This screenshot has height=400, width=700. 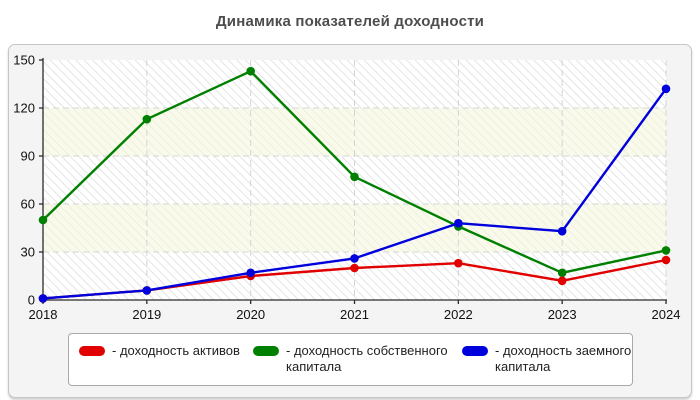 I want to click on data-point-debt-2020, so click(x=250, y=273).